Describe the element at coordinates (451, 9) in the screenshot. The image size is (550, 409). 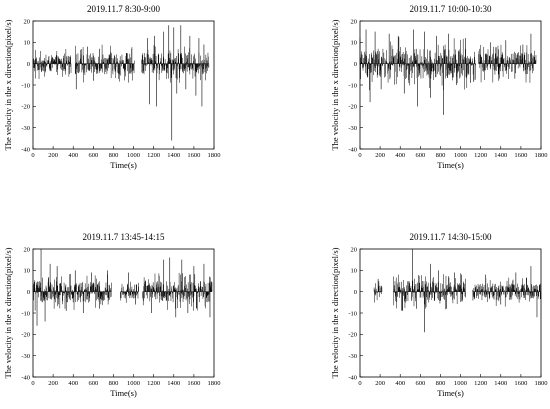
I see `chart-title: 2019.11.7 10:00-10:30` at that location.